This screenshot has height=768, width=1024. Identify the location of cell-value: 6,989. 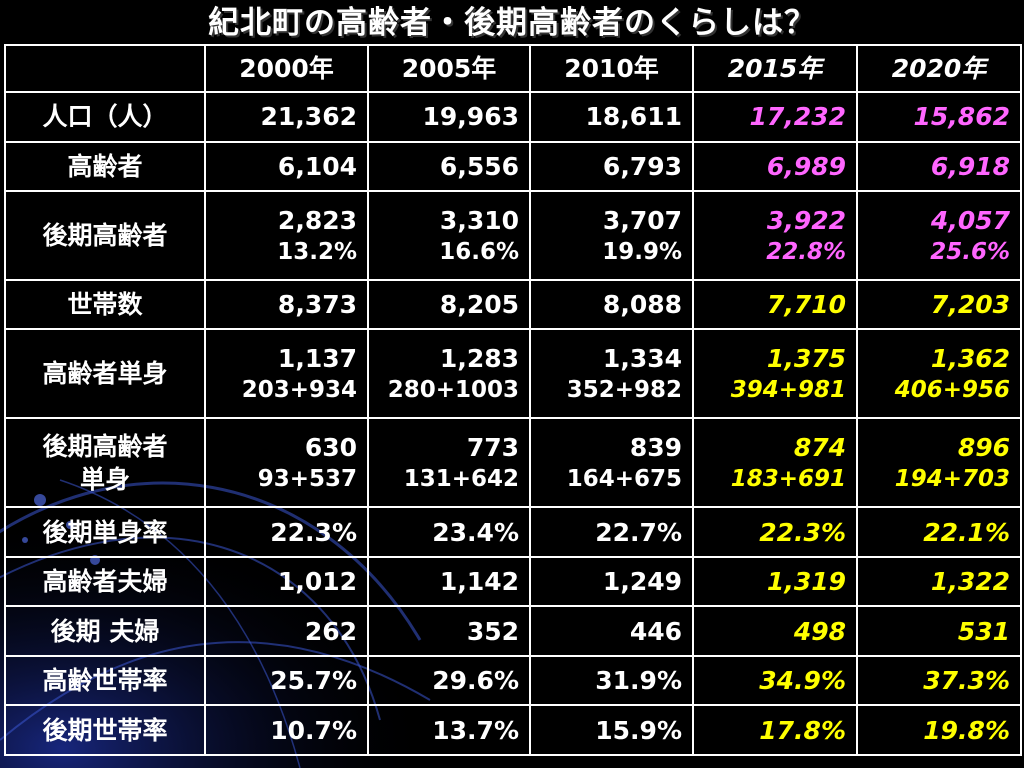
(806, 166).